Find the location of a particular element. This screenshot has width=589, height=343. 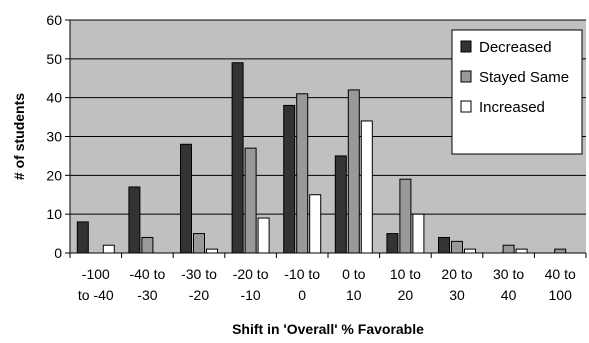

y-tick-labels: 0 10 20 30 40 50 60 is located at coordinates (54, 136).